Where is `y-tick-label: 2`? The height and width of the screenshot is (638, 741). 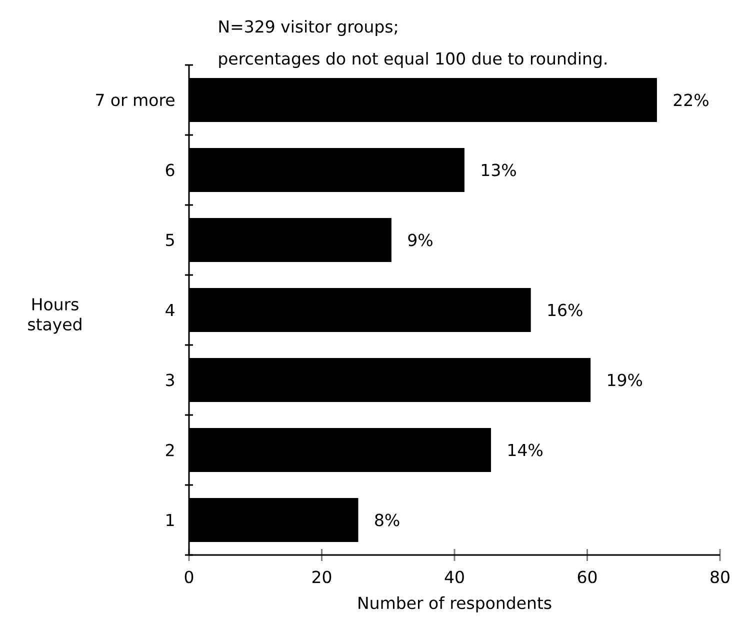 y-tick-label: 2 is located at coordinates (170, 450).